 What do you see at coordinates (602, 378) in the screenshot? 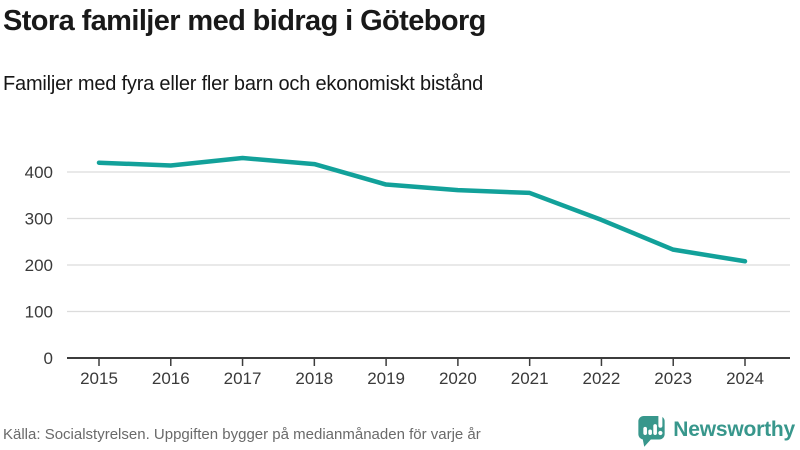
I see `x-axis-label: 2022` at bounding box center [602, 378].